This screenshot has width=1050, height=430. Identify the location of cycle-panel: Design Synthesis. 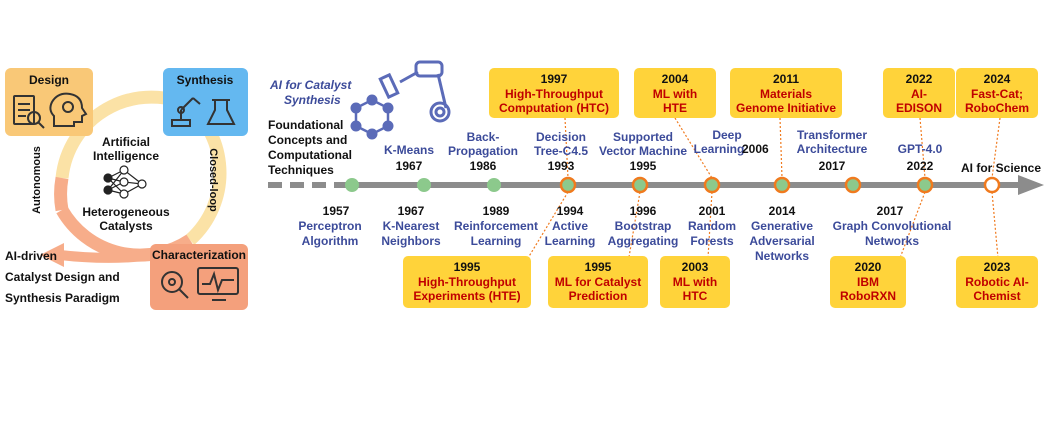
(126, 189).